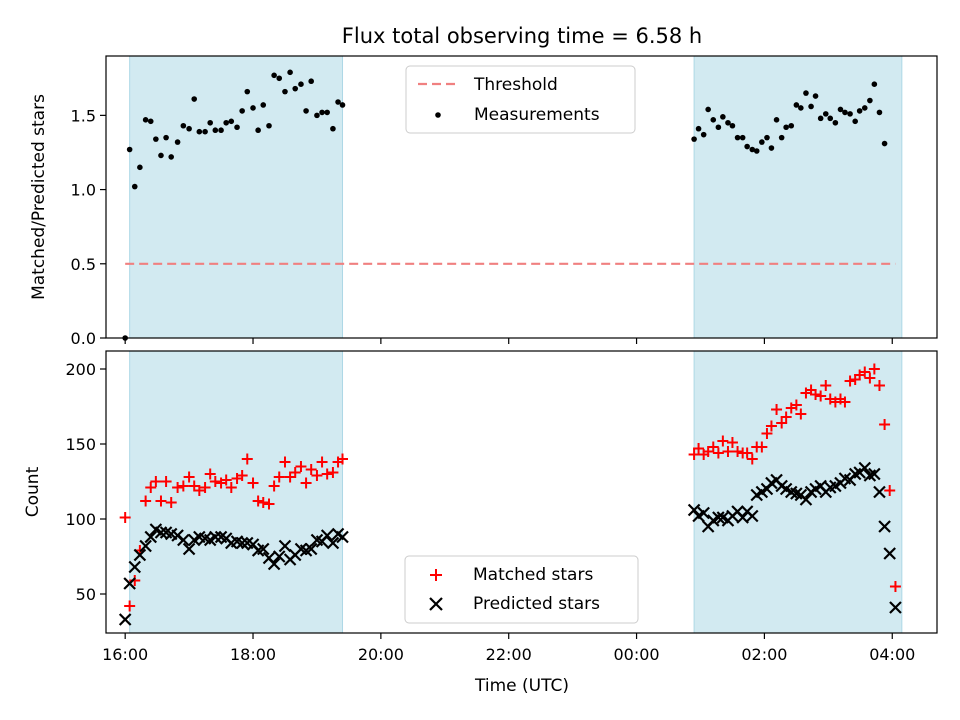 Image resolution: width=960 pixels, height=720 pixels. What do you see at coordinates (520, 99) in the screenshot?
I see `top-legend-box` at bounding box center [520, 99].